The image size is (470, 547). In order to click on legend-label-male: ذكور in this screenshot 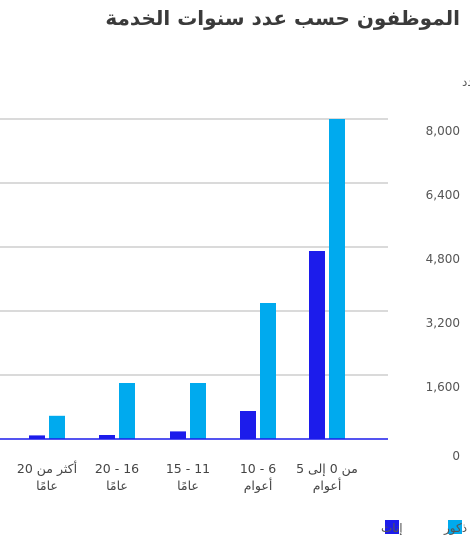, I will do `click(455, 528)`.